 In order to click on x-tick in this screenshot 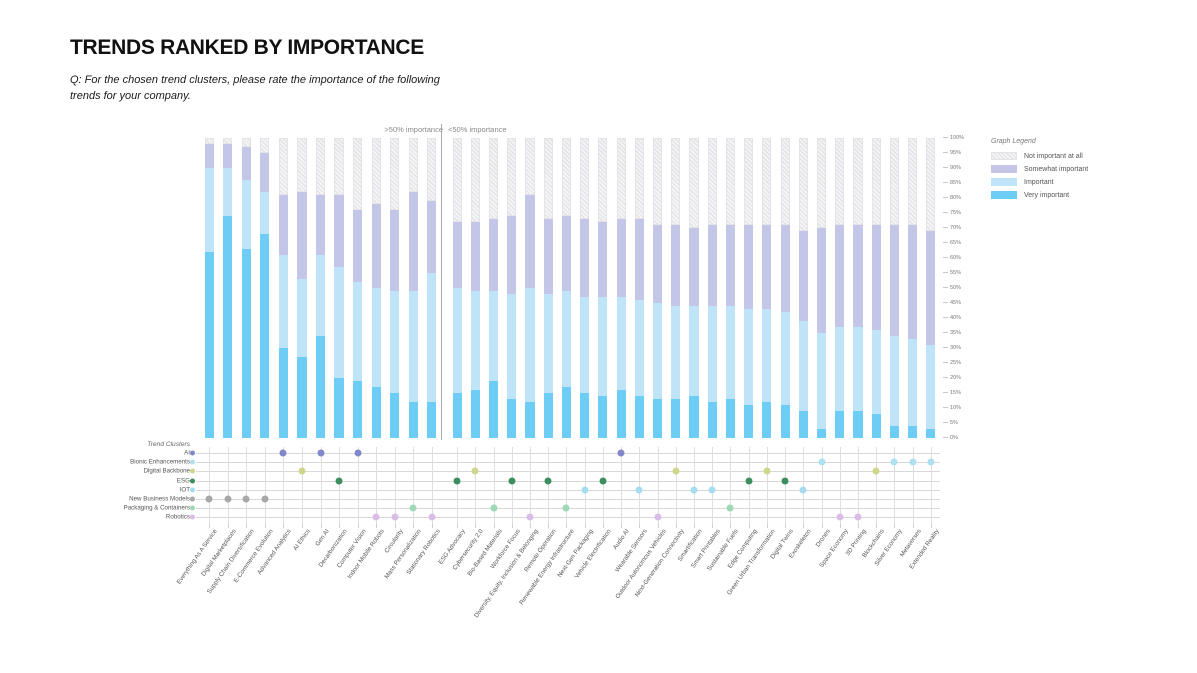, I will do `click(622, 526)`.